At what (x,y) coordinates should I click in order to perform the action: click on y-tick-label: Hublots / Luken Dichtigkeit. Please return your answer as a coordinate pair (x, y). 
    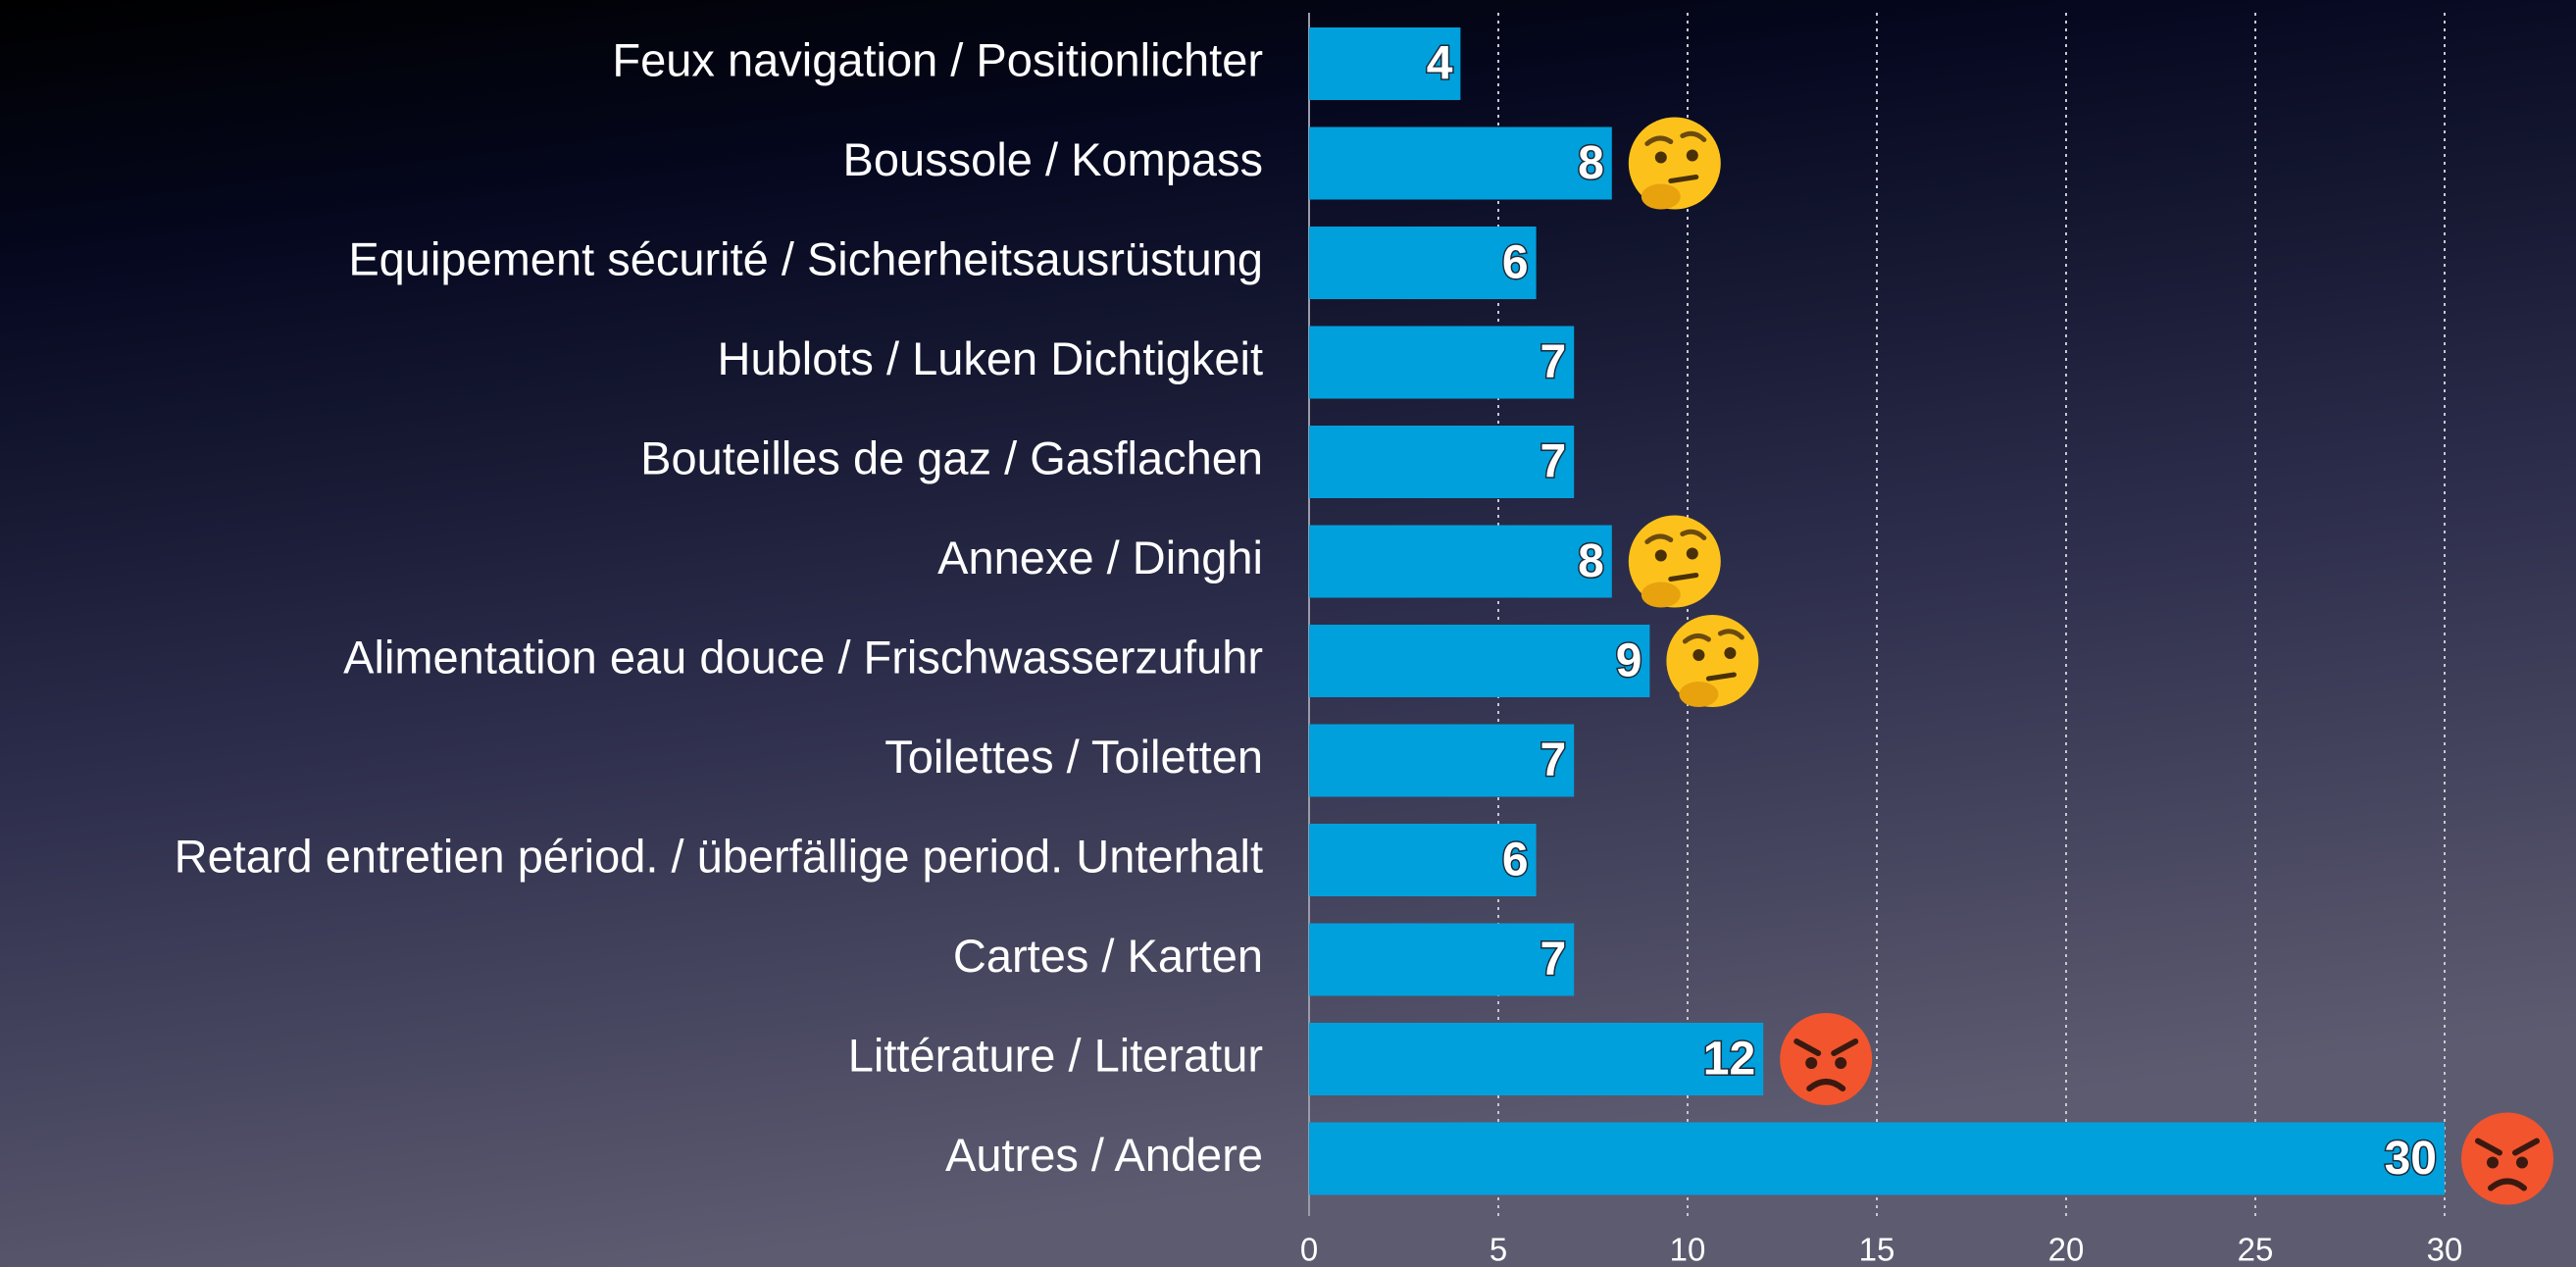
    Looking at the image, I should click on (991, 358).